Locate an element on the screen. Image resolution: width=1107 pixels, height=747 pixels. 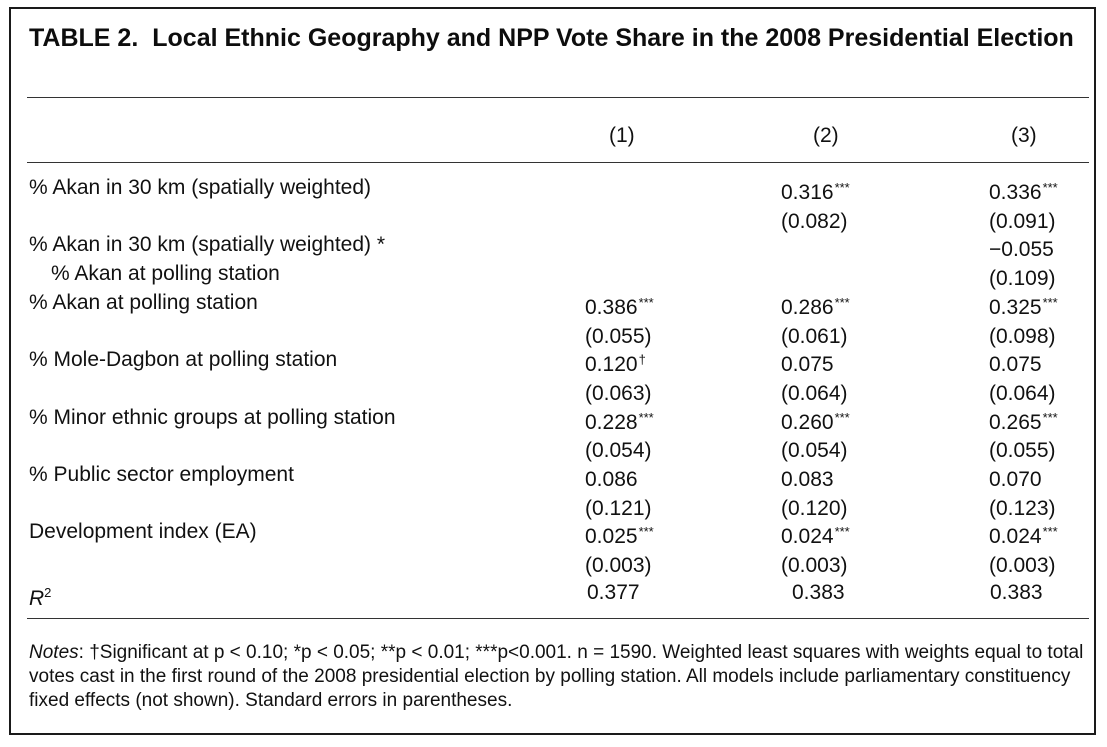
row-label: % Mole-Dagbon at polling station is located at coordinates (183, 360).